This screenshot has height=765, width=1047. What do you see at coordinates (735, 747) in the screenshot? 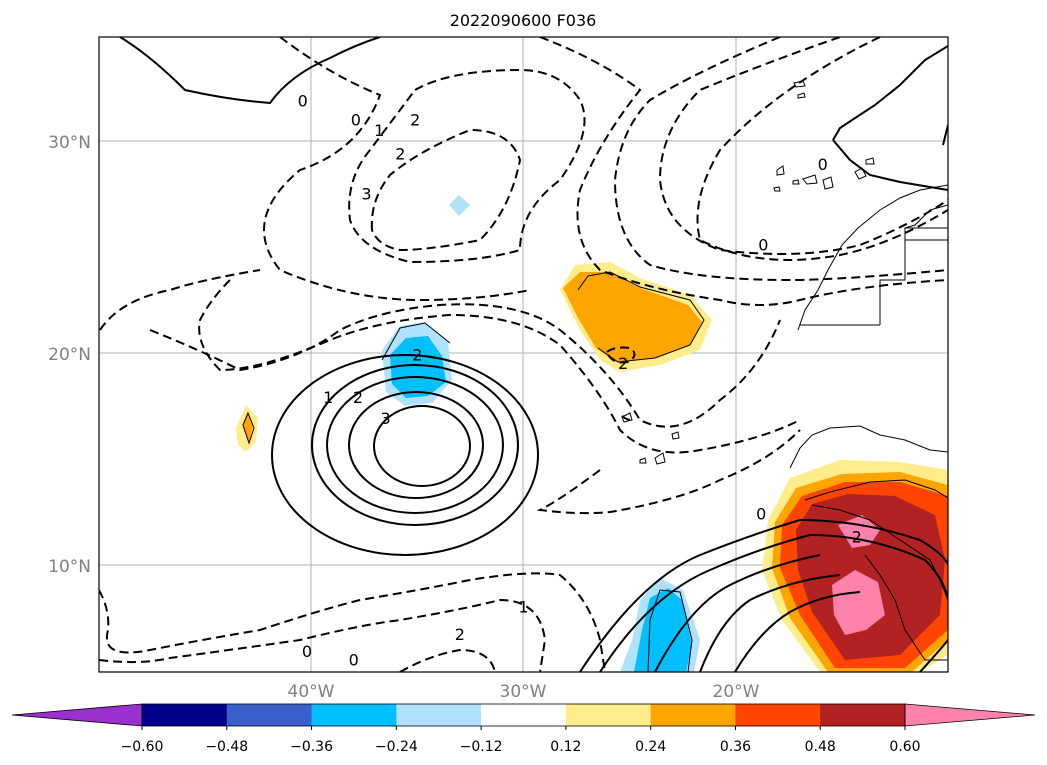
I see `colorbar-tick-label: 0.36` at bounding box center [735, 747].